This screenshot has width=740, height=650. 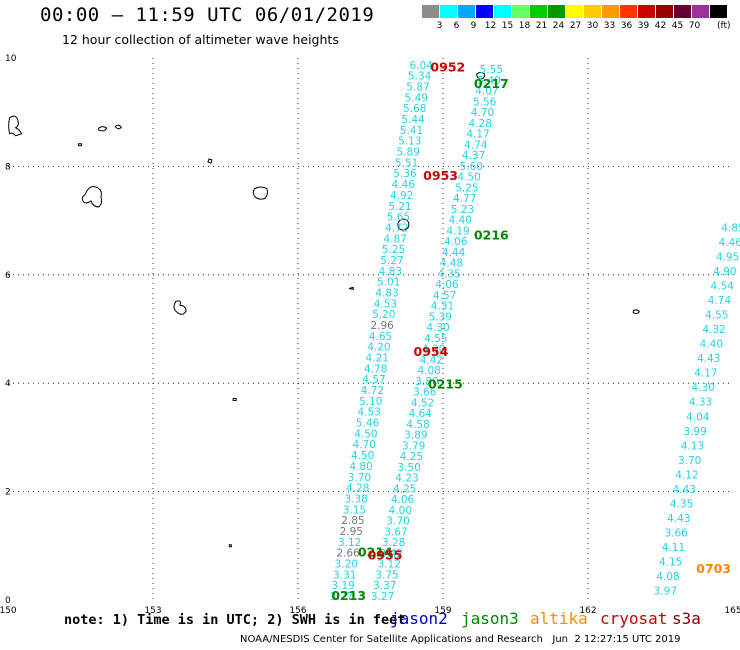 What do you see at coordinates (382, 326) in the screenshot?
I see `swh-value: 2.96` at bounding box center [382, 326].